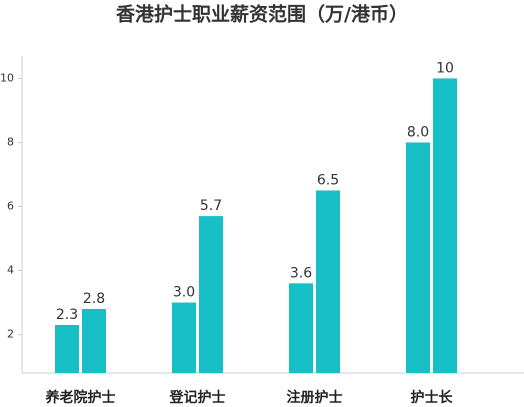 The height and width of the screenshot is (407, 524). Describe the element at coordinates (10, 334) in the screenshot. I see `y-tick-label: 2` at that location.